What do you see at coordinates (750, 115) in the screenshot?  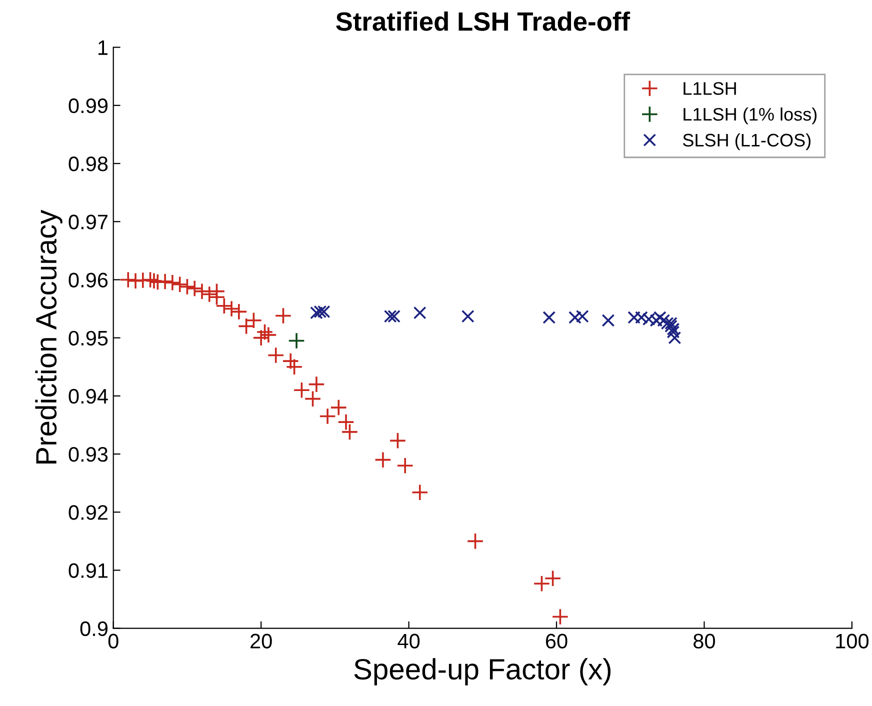 I see `legend-label: L1LSH (1% loss)` at bounding box center [750, 115].